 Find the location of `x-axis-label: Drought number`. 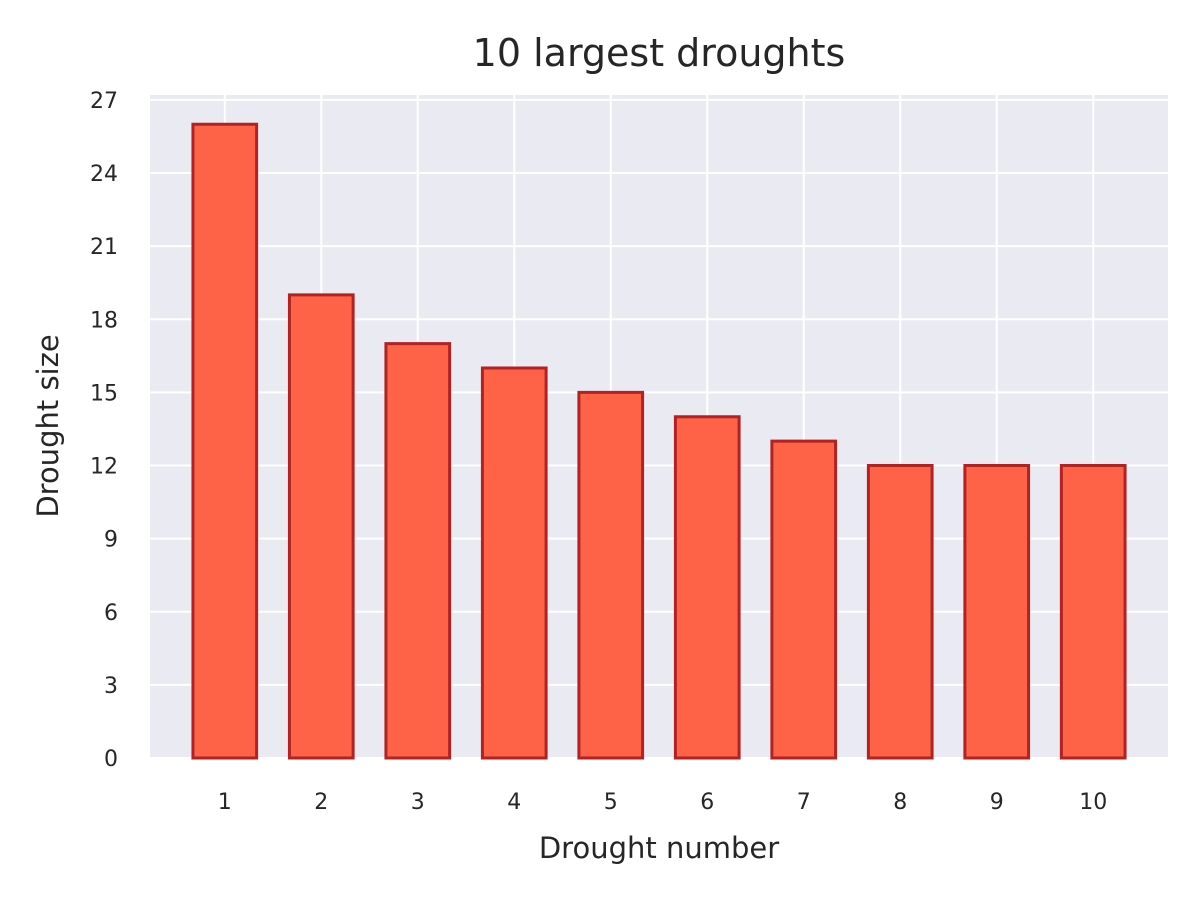

x-axis-label: Drought number is located at coordinates (659, 848).